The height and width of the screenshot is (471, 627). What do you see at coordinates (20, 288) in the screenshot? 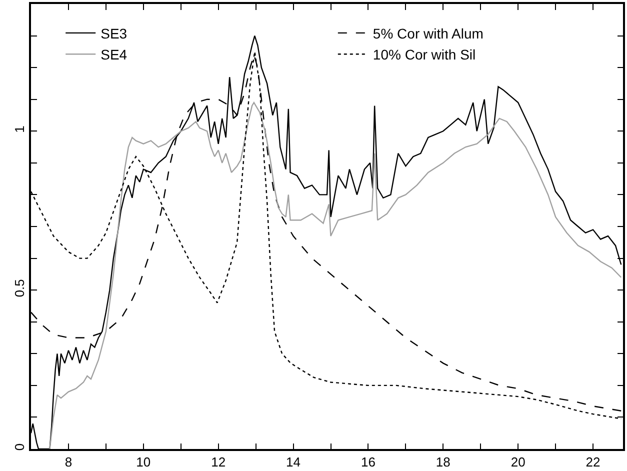
I see `y-tick-label: 0.5` at bounding box center [20, 288].